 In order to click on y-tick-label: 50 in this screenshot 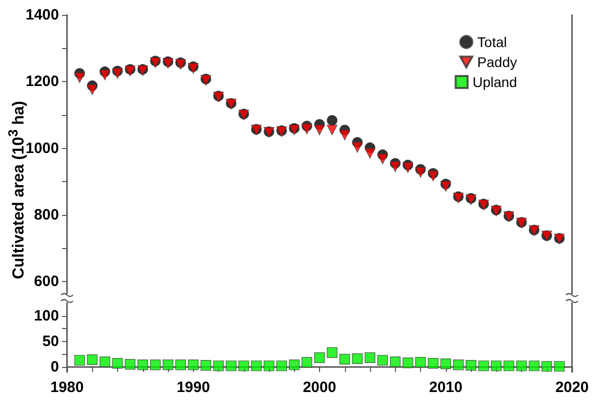, I will do `click(50, 341)`.